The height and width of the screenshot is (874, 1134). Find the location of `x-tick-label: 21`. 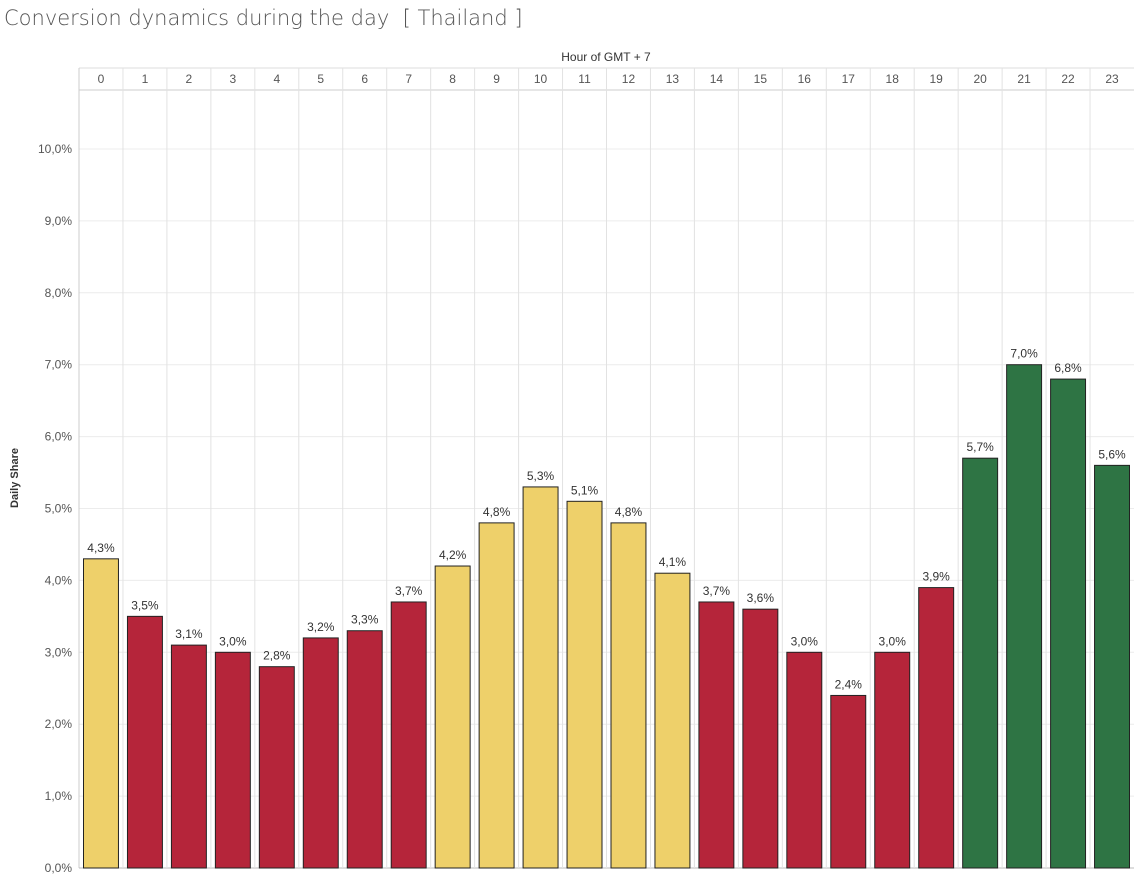

x-tick-label: 21 is located at coordinates (1024, 79).